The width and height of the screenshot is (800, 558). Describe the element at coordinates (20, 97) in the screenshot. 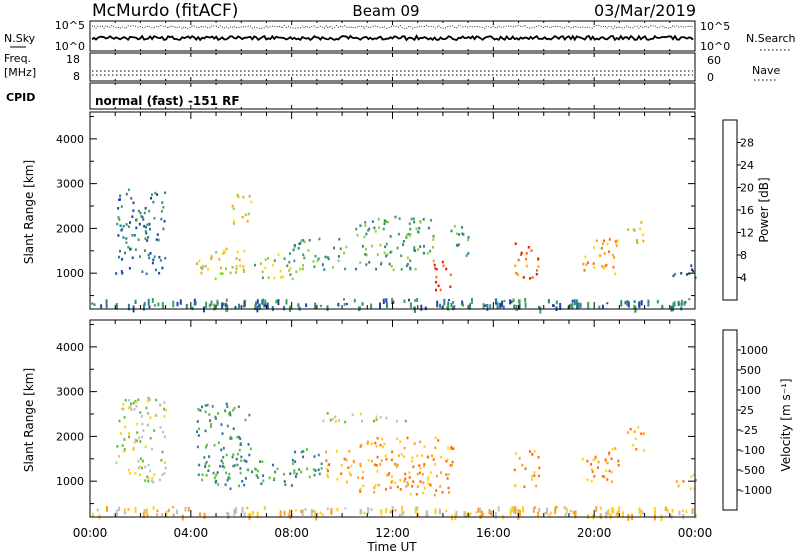

I see `cpid-label: CPID` at that location.